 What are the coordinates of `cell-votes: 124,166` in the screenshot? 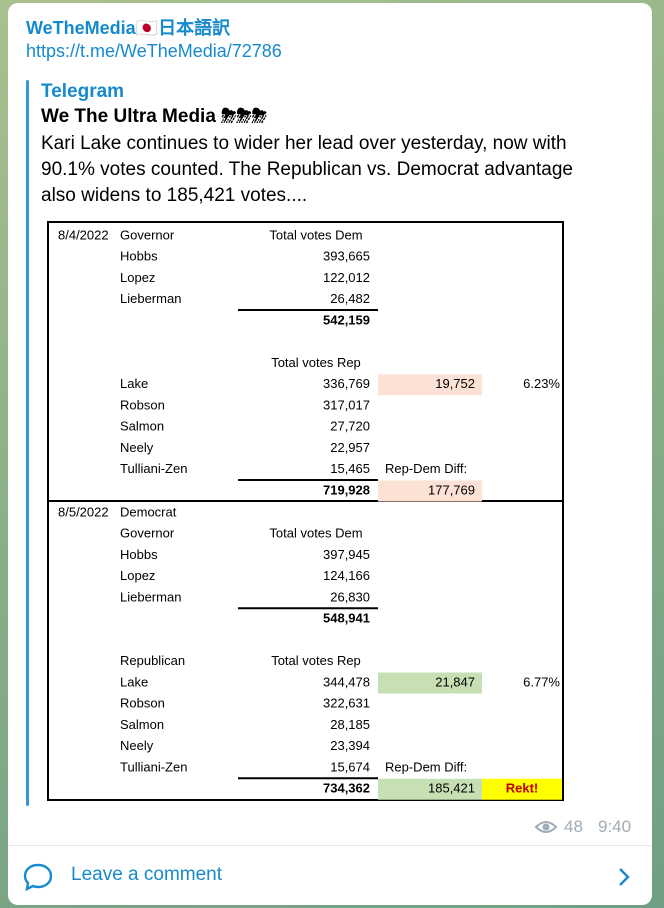 It's located at (346, 575).